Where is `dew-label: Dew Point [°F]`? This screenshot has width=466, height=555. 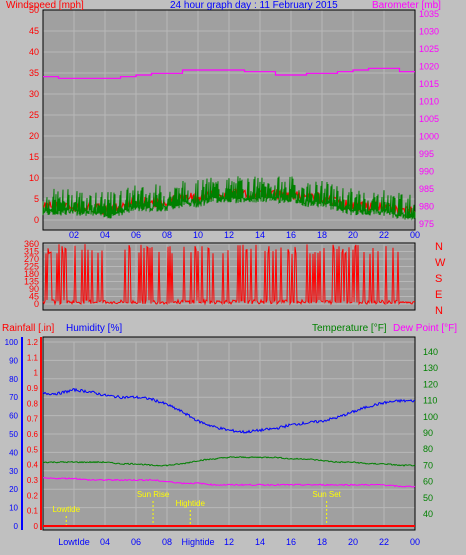 dew-label: Dew Point [°F] is located at coordinates (425, 328).